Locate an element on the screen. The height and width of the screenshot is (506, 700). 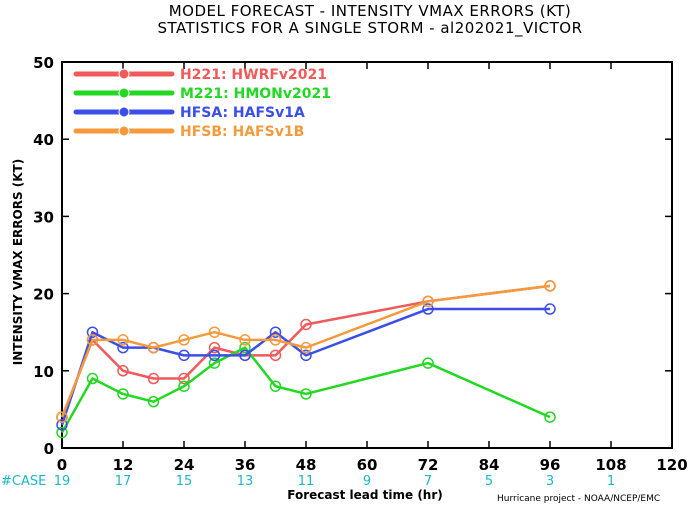
x-tick-label: 36 is located at coordinates (245, 465).